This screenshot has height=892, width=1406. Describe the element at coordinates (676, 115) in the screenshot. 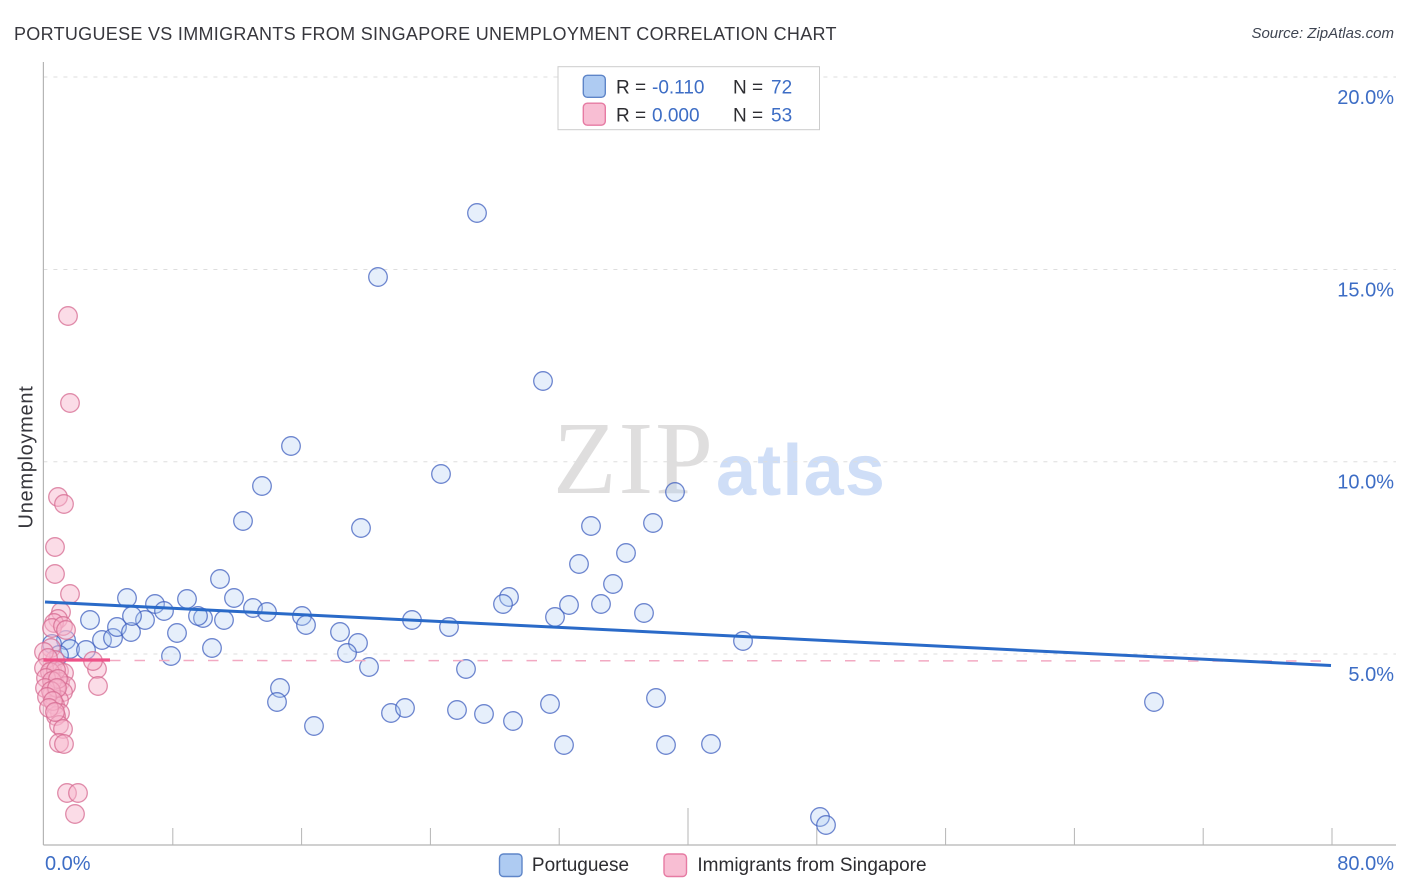

I see `svg-text: 0.000` at that location.